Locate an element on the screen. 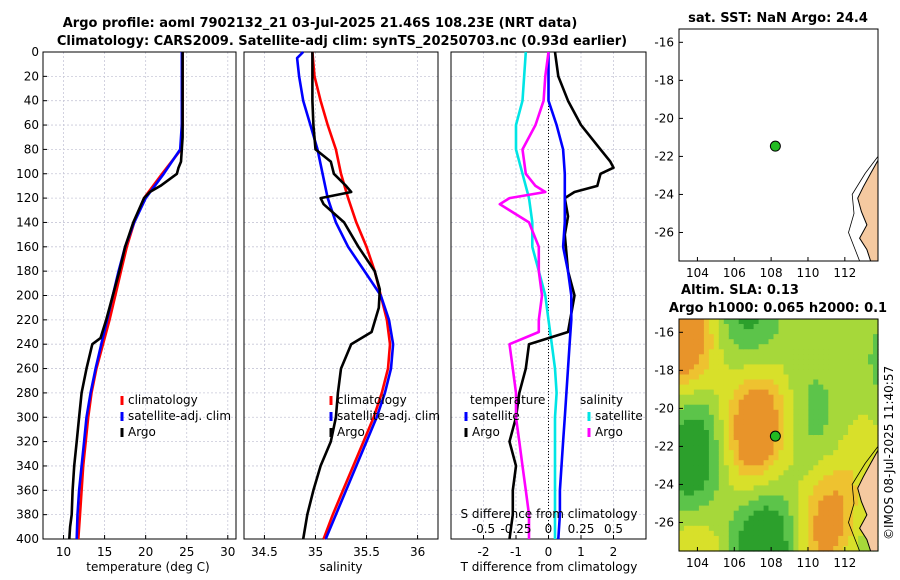 This screenshot has height=580, width=900. x-tick-label: 25 is located at coordinates (186, 552).